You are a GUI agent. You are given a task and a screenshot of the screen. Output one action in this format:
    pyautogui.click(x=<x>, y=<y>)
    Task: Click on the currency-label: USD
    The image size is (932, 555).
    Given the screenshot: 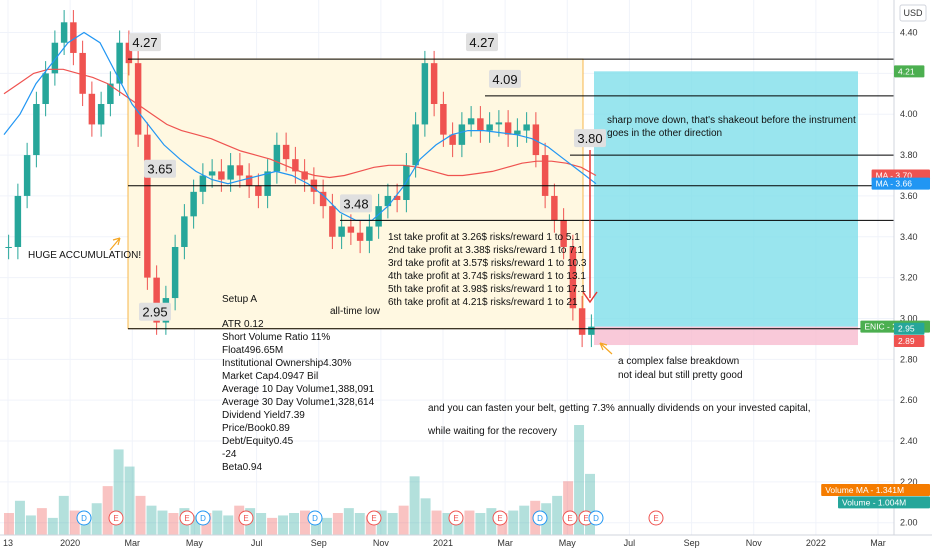 What is the action you would take?
    pyautogui.click(x=913, y=13)
    